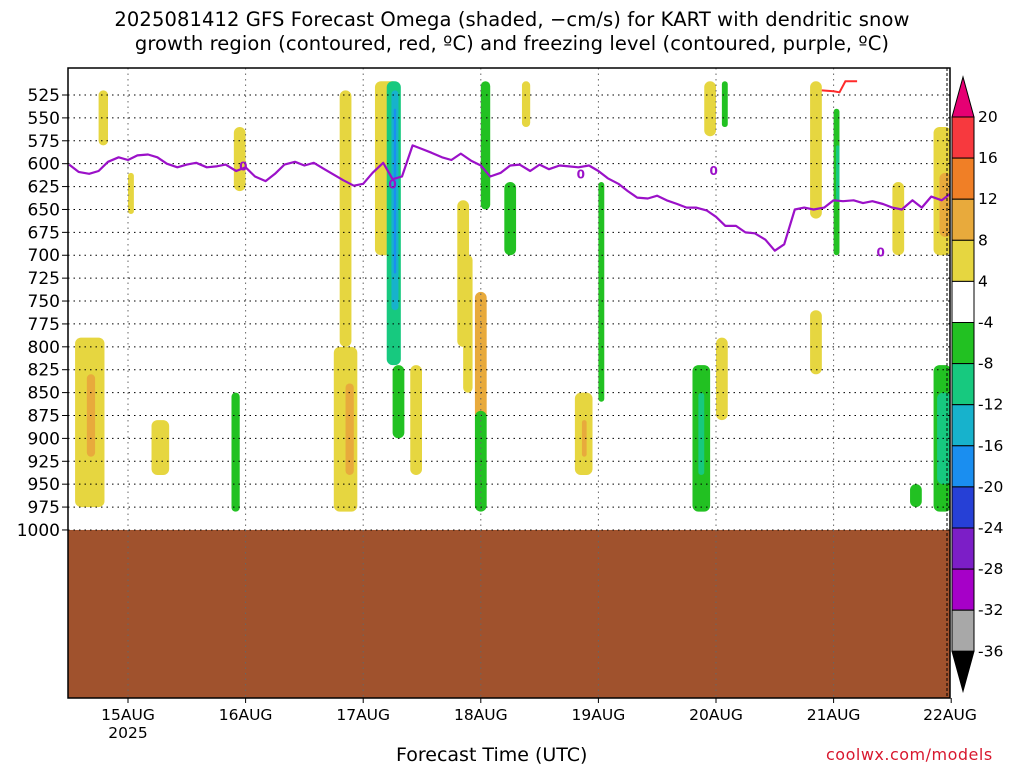 This screenshot has height=768, width=1024. I want to click on x-year-label: 2025, so click(127, 733).